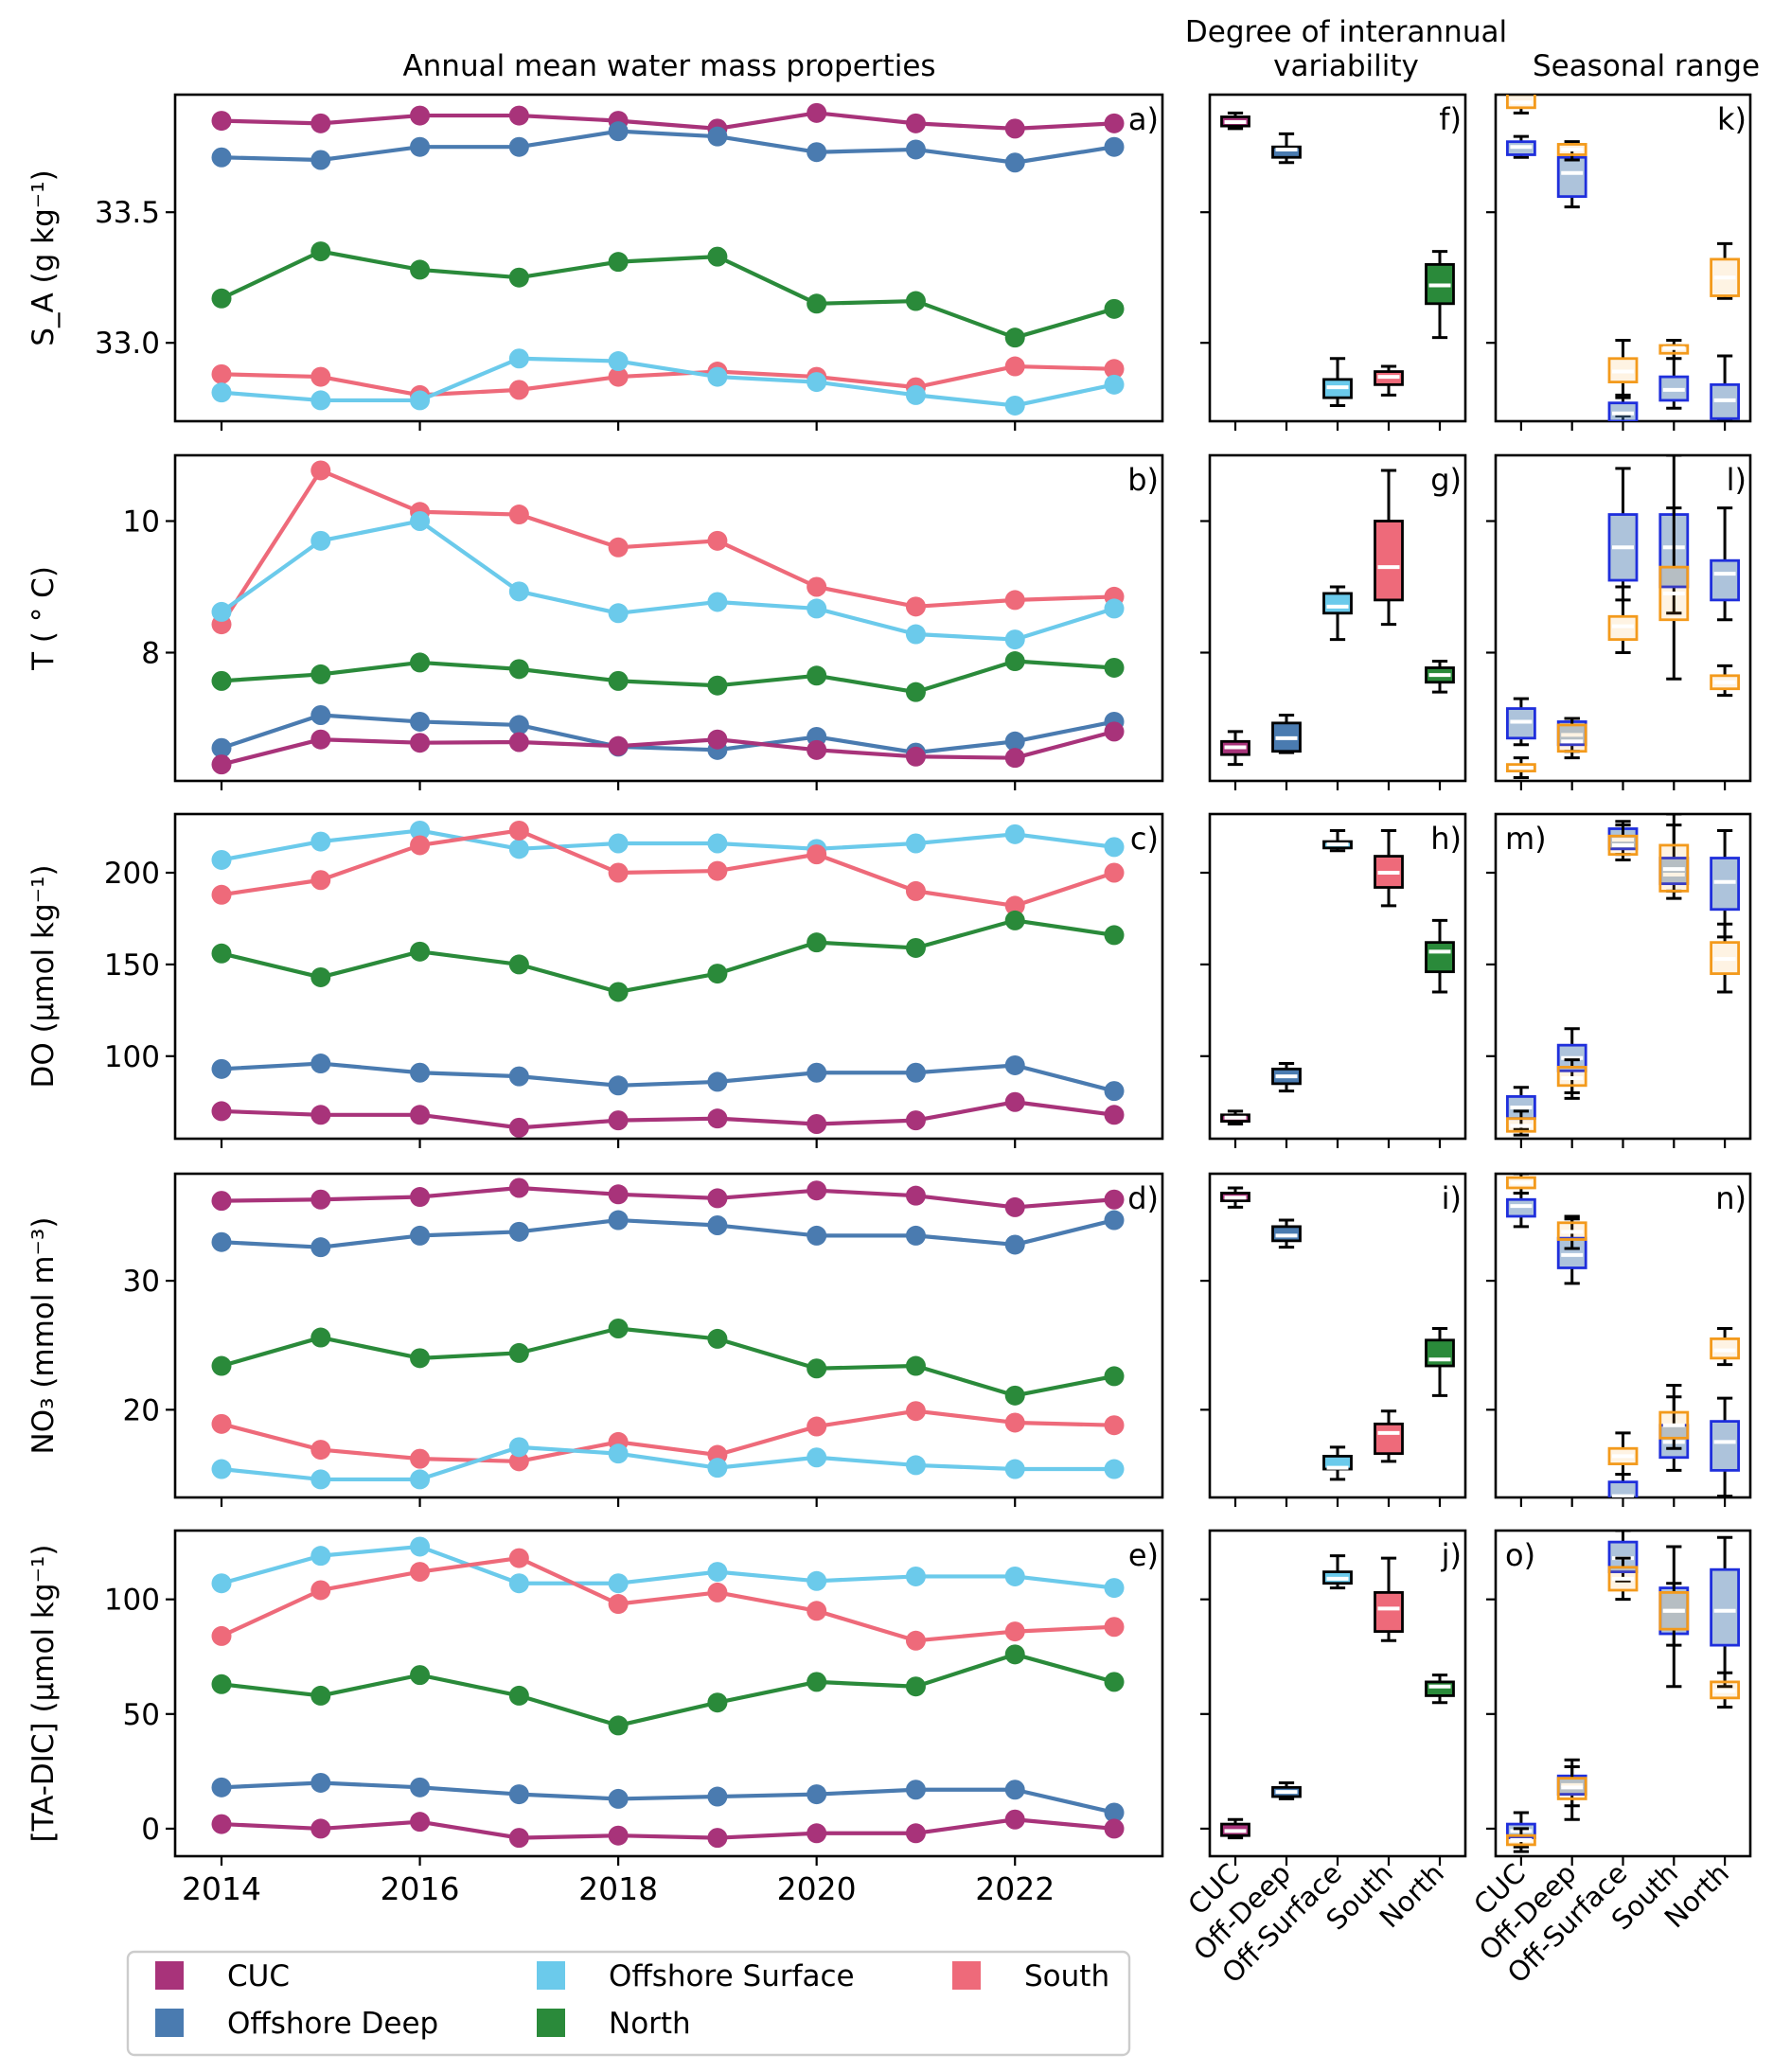  Describe the element at coordinates (1014, 1469) in the screenshot. I see `data-point-offshore-surface-2022` at that location.